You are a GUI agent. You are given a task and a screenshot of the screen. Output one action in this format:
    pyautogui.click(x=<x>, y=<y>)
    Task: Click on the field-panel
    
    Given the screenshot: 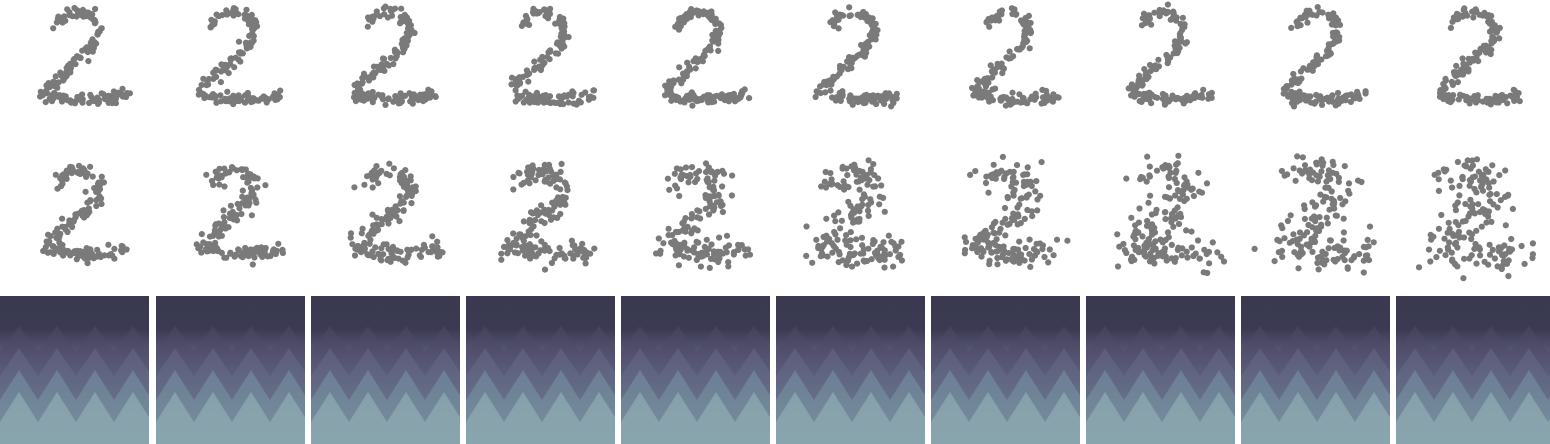 What is the action you would take?
    pyautogui.click(x=695, y=370)
    